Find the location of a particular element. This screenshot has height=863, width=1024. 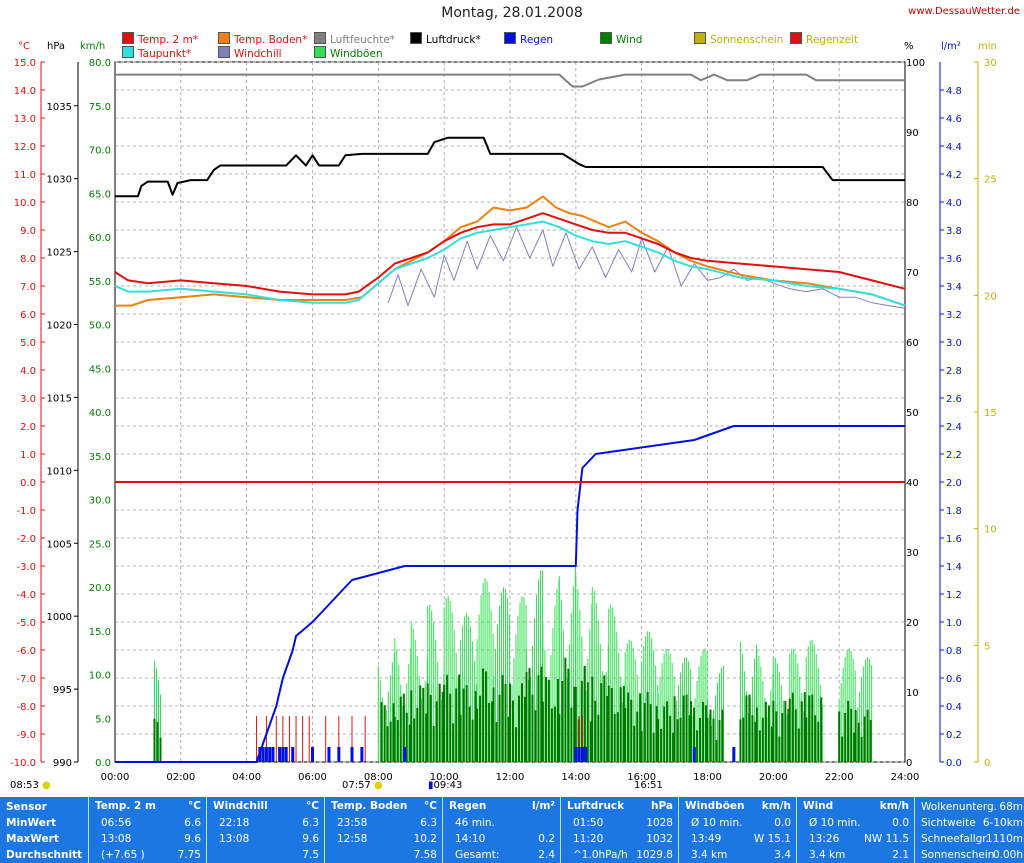

temp-tick-label: 14.0 is located at coordinates (25, 91).